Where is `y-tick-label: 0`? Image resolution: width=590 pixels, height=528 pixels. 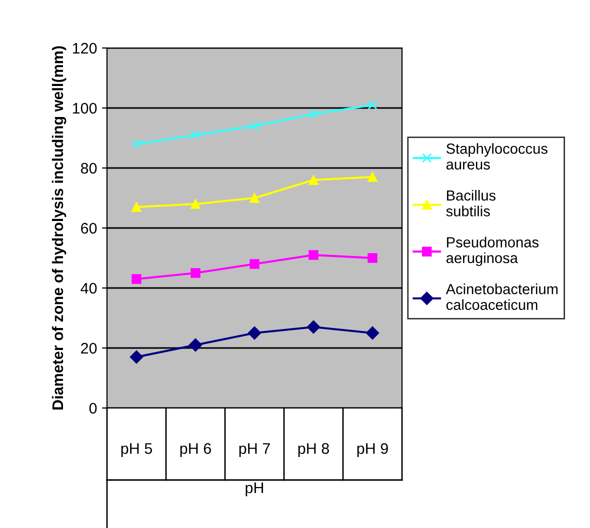 y-tick-label: 0 is located at coordinates (93, 408).